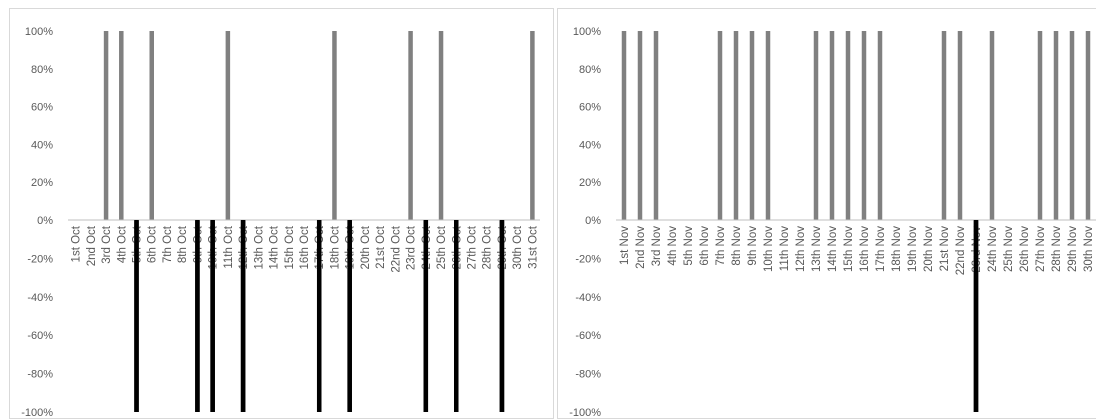  I want to click on x-category-label: 4th Oct, so click(122, 244).